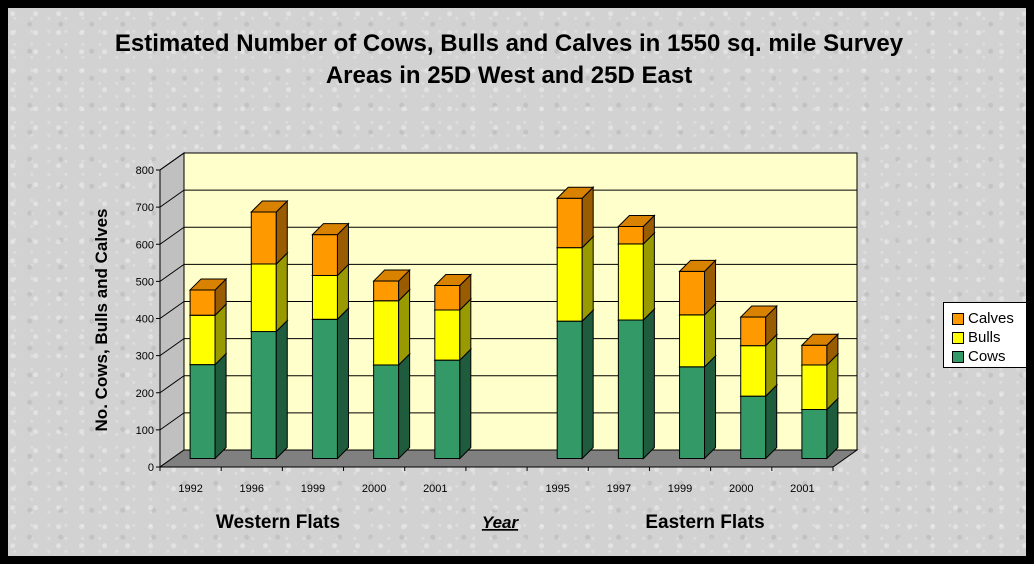 The width and height of the screenshot is (1034, 564). Describe the element at coordinates (269, 292) in the screenshot. I see `bar-bulls-1996` at that location.